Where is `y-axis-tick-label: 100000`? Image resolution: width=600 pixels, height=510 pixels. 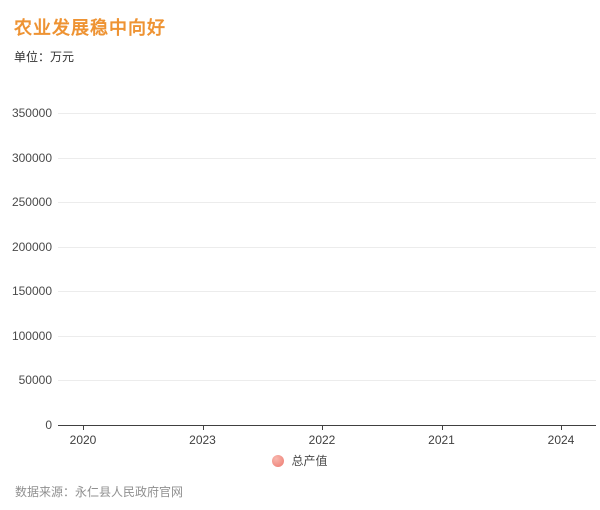
y-axis-tick-label: 100000 is located at coordinates (31, 335).